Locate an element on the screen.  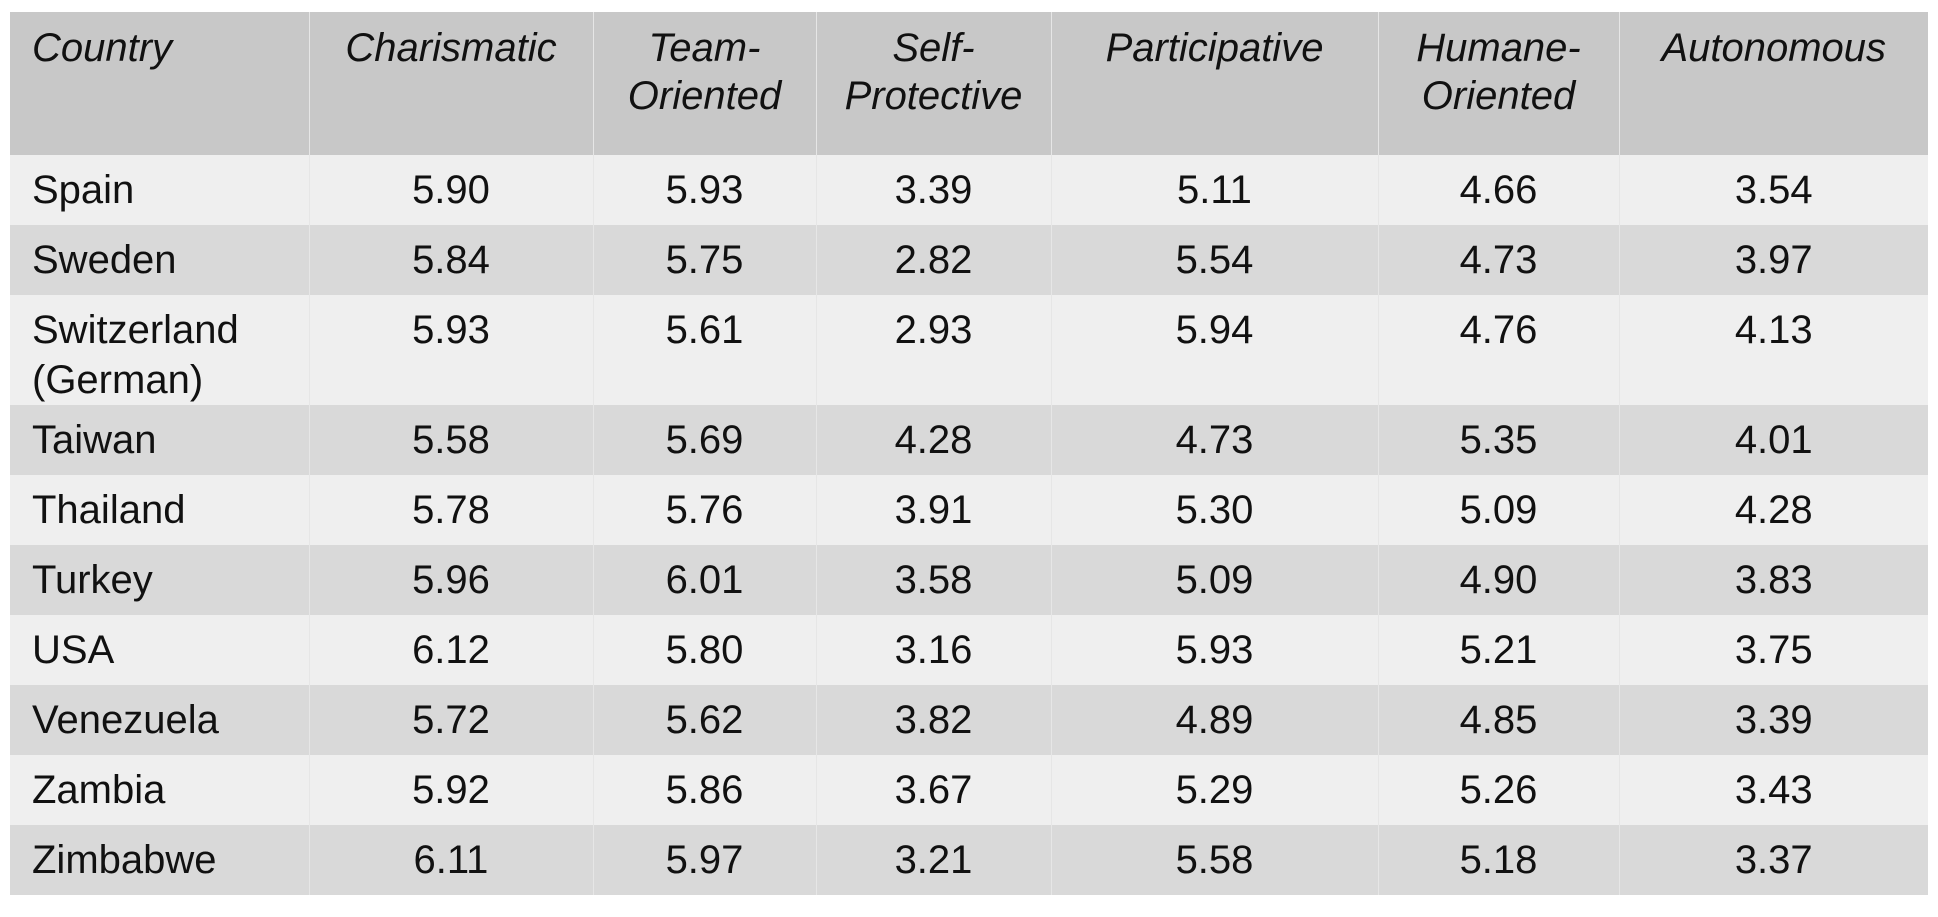
header-cell: Humane- Oriented is located at coordinates (1498, 83).